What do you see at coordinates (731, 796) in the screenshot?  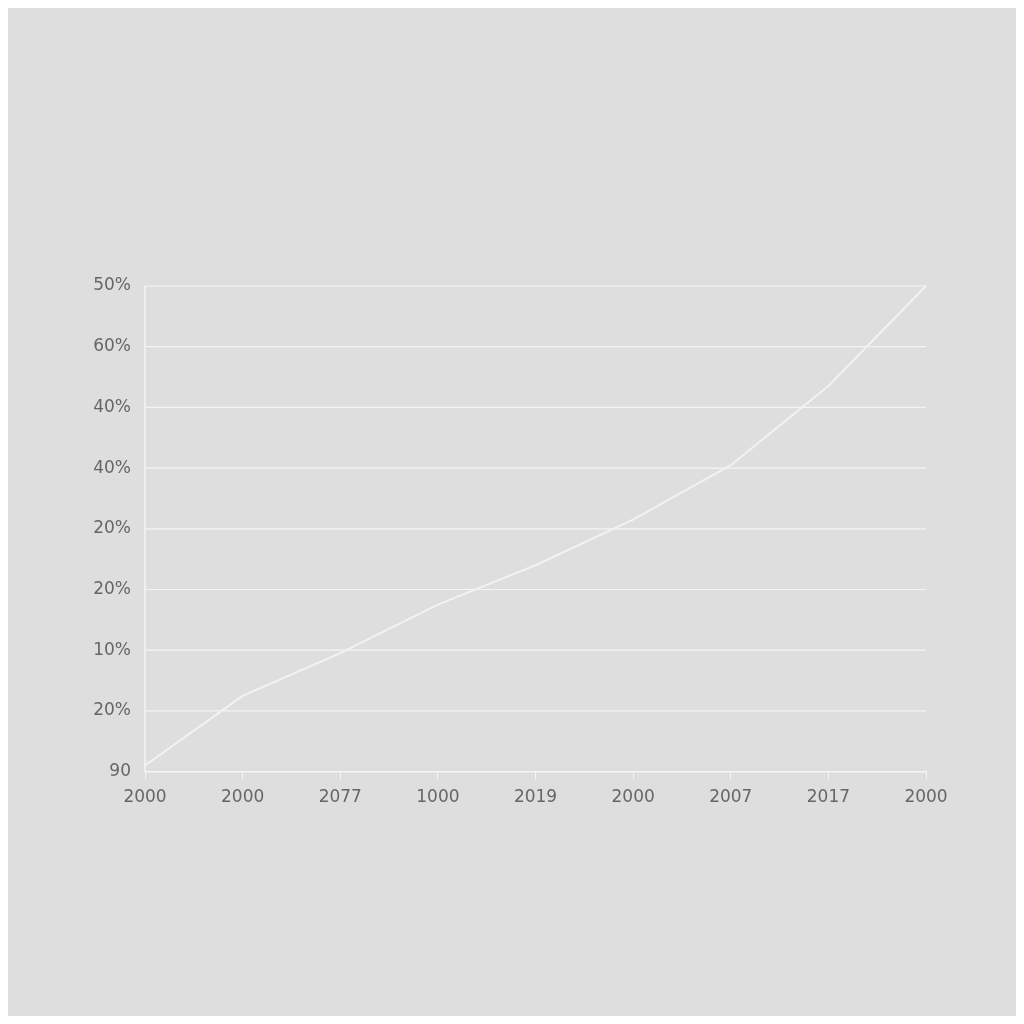 I see `x-tick-label: 2007` at bounding box center [731, 796].